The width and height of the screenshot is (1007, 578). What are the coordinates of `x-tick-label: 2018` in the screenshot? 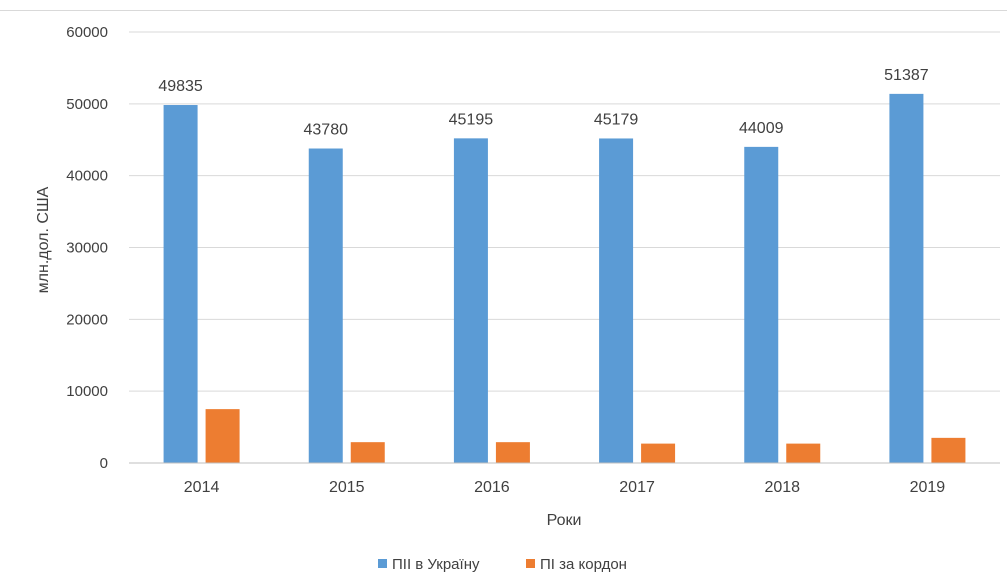 It's located at (782, 487).